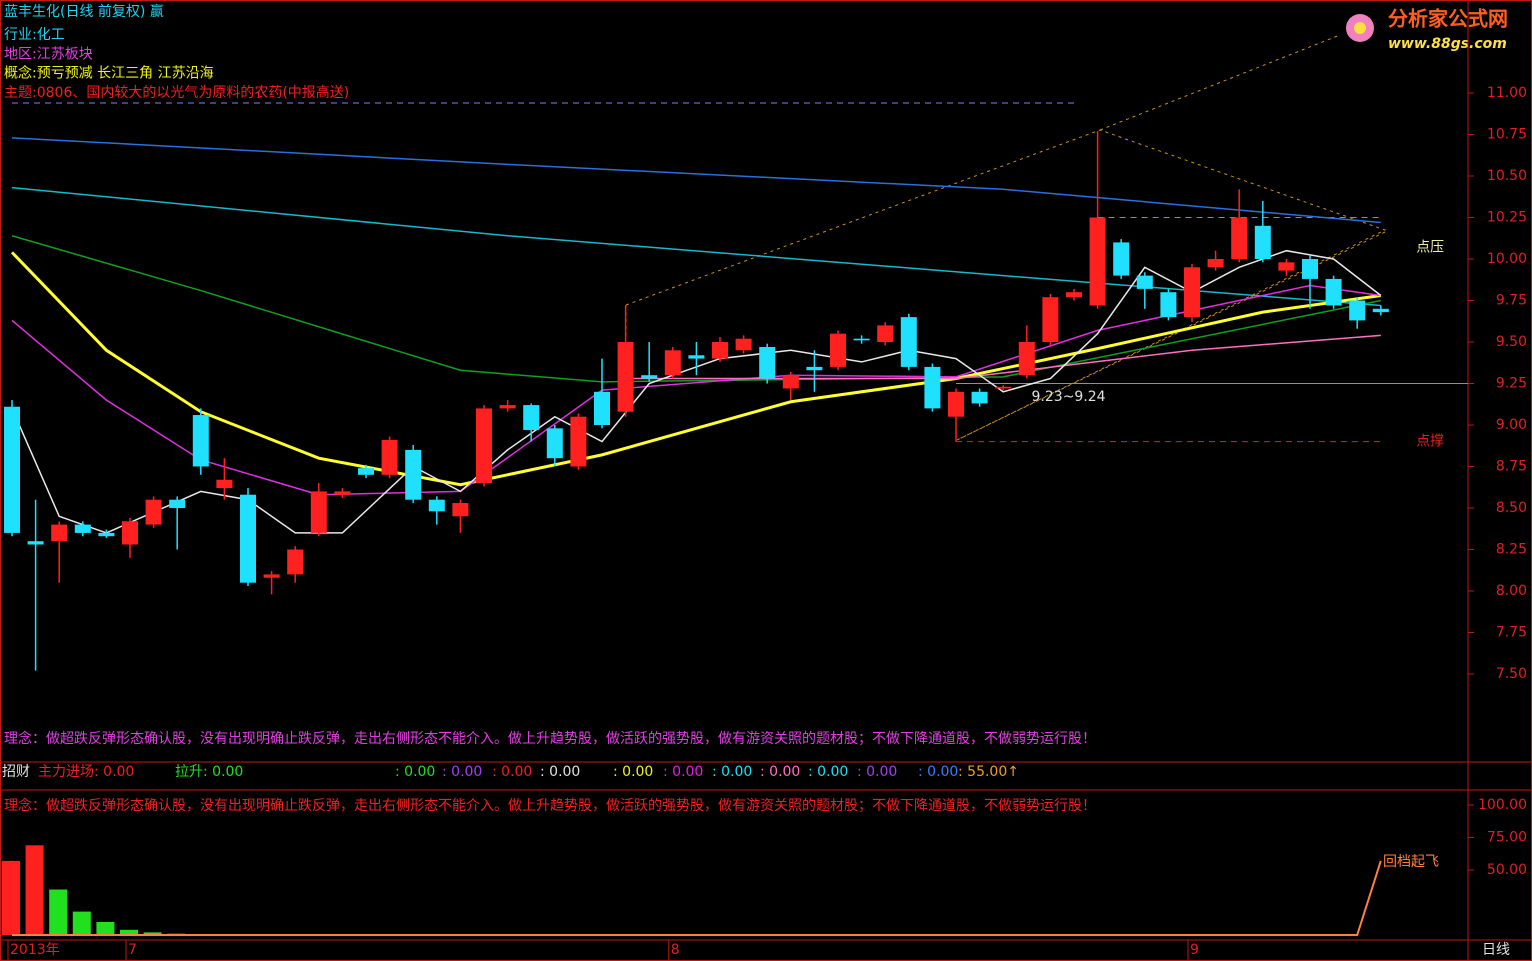  What do you see at coordinates (1507, 218) in the screenshot?
I see `y-tick-label: 10.25` at bounding box center [1507, 218].